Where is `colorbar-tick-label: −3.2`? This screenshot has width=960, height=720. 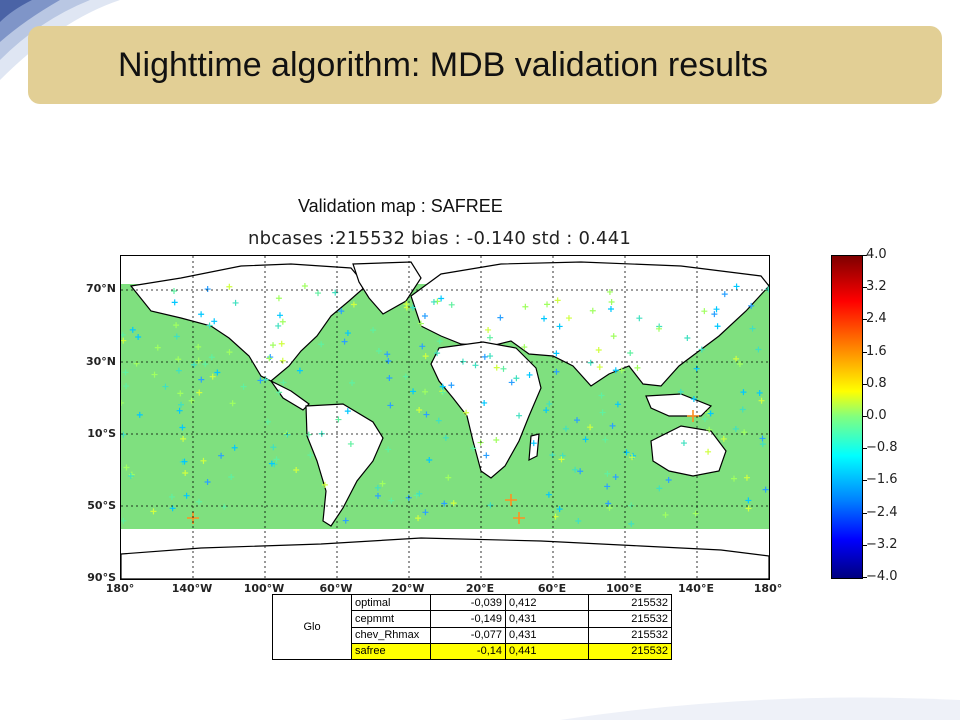
colorbar-tick-label: −3.2 is located at coordinates (882, 544).